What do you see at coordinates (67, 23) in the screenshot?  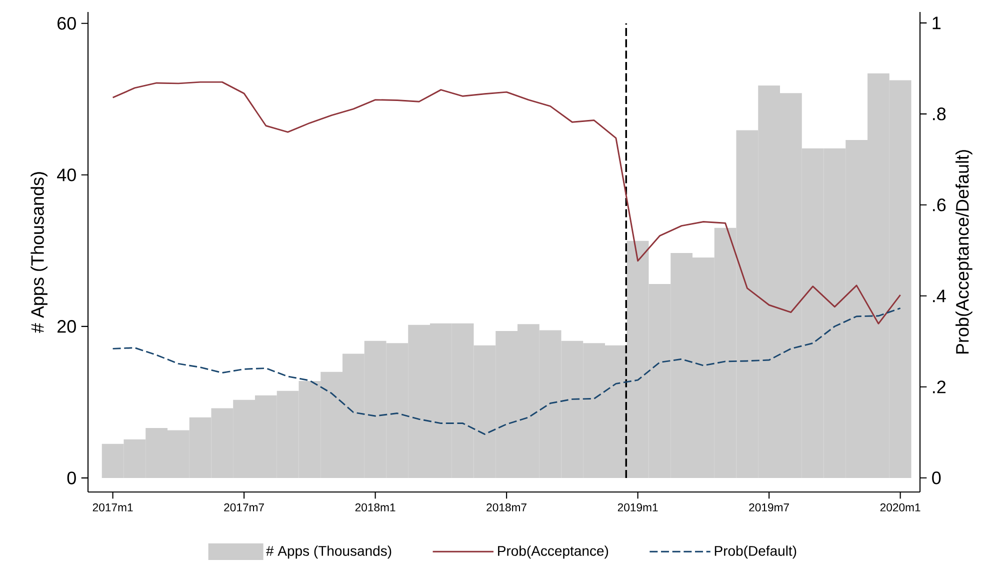 I see `y-tick-label: 60` at bounding box center [67, 23].